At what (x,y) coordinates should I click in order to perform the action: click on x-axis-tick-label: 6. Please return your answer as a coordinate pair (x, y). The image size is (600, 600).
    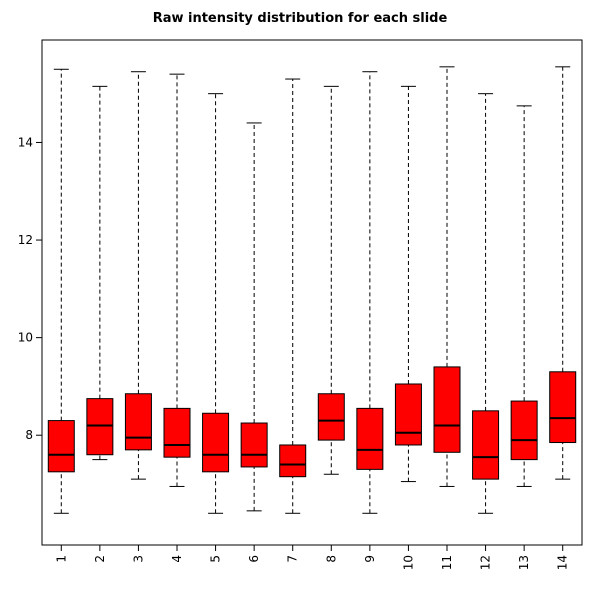
    Looking at the image, I should click on (254, 559).